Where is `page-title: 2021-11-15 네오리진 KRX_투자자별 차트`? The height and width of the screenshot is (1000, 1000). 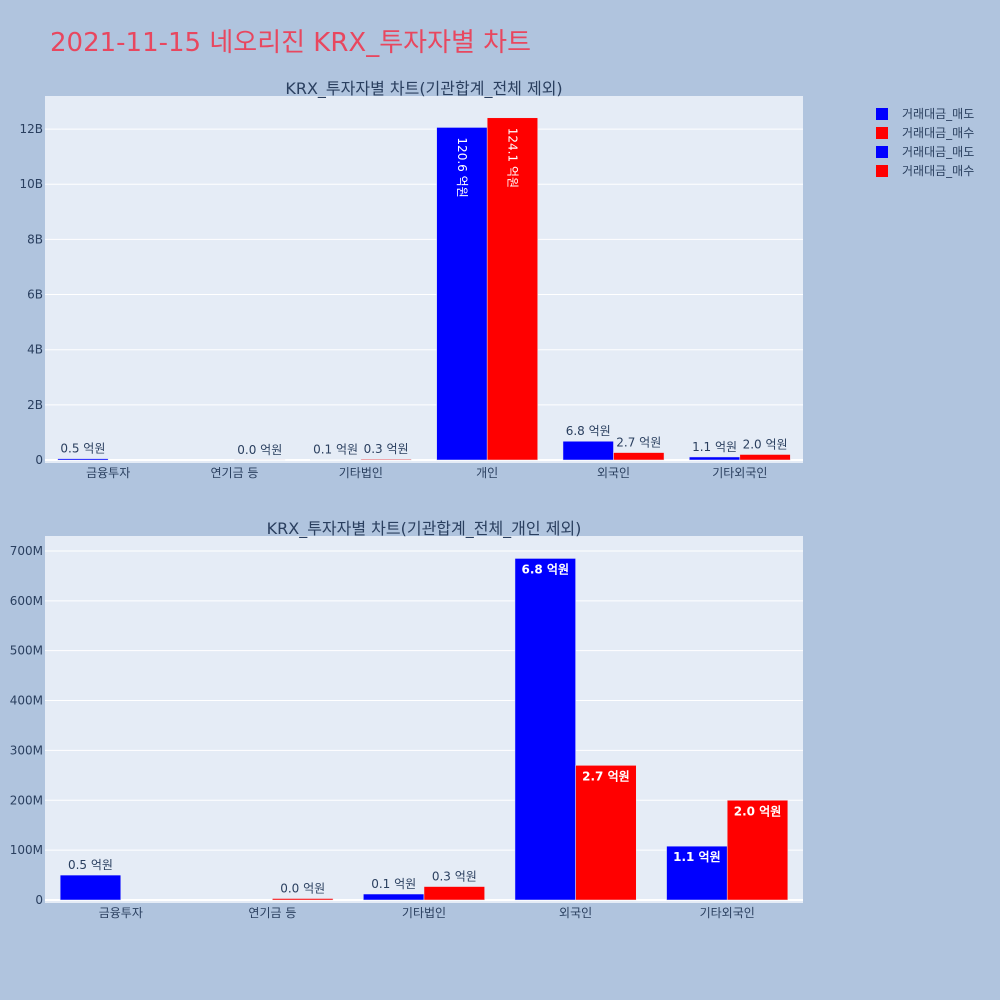
page-title: 2021-11-15 네오리진 KRX_투자자별 차트 is located at coordinates (291, 43).